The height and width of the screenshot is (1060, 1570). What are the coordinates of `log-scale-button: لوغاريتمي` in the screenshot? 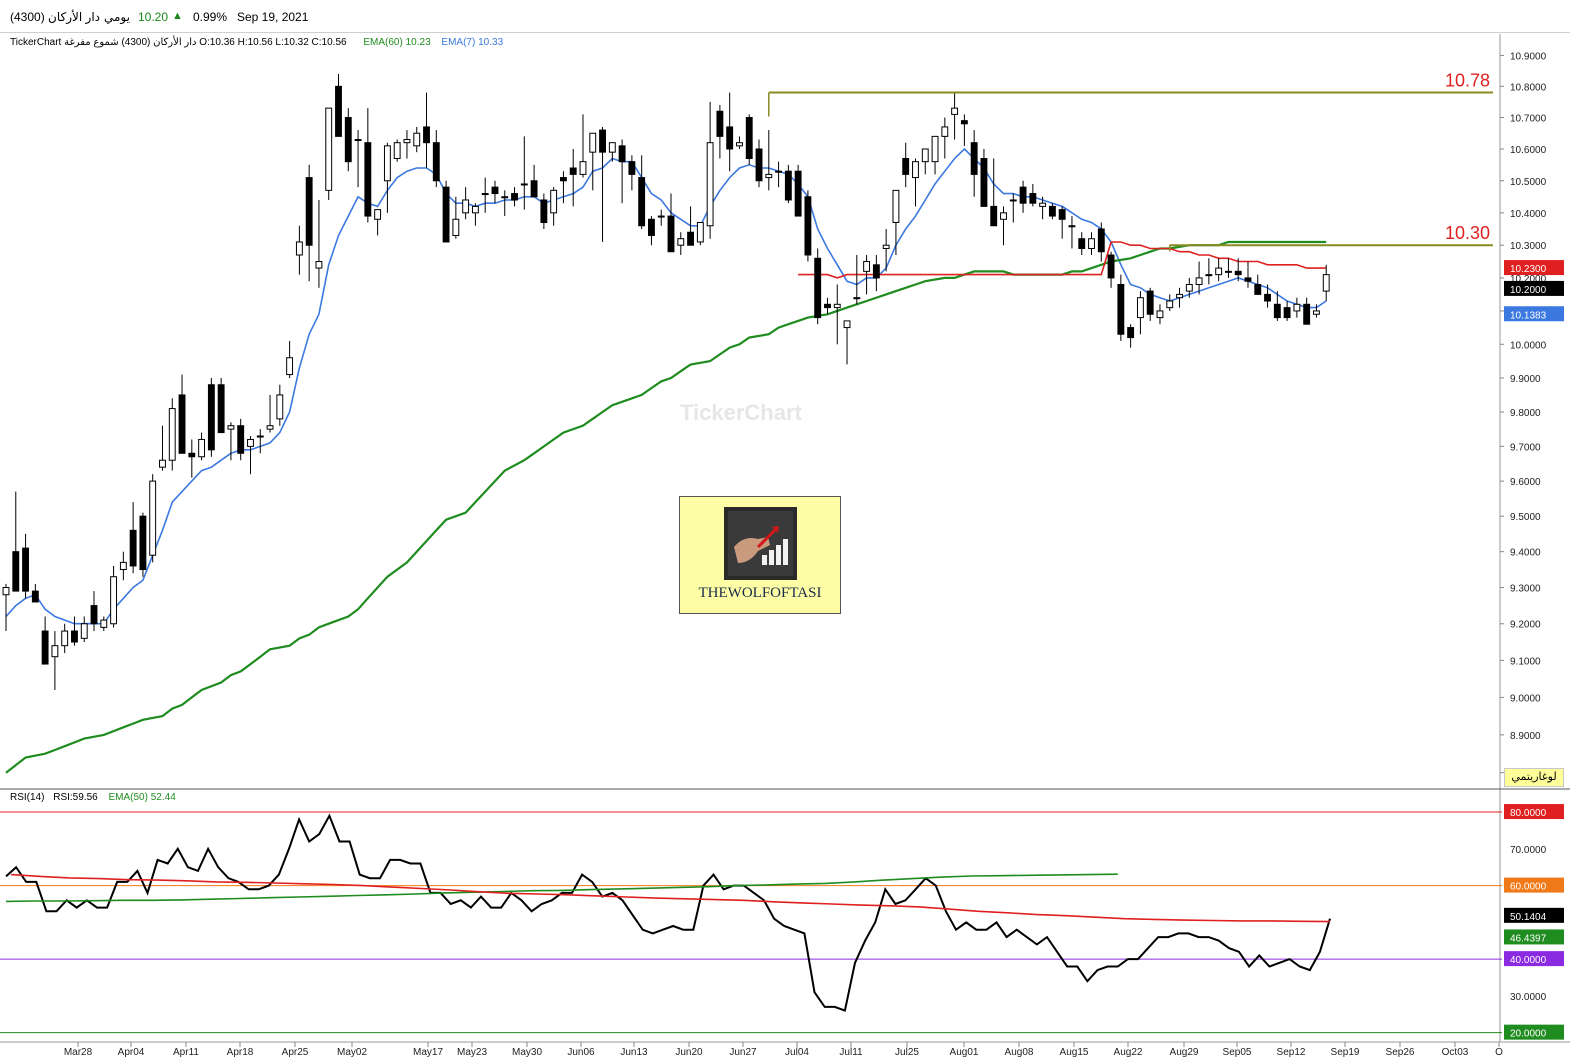 It's located at (1534, 777).